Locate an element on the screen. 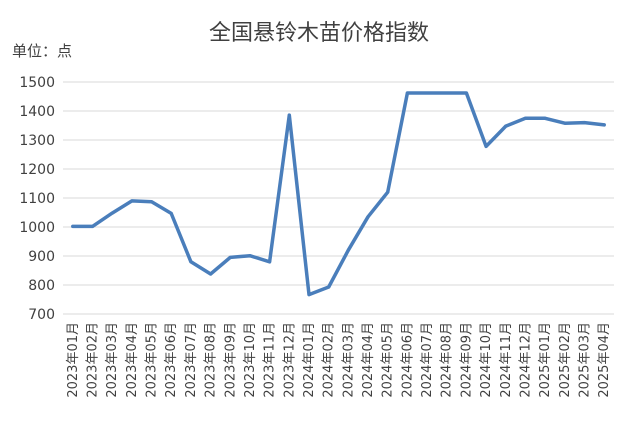  x-tick-label: 2023年01月 is located at coordinates (73, 360).